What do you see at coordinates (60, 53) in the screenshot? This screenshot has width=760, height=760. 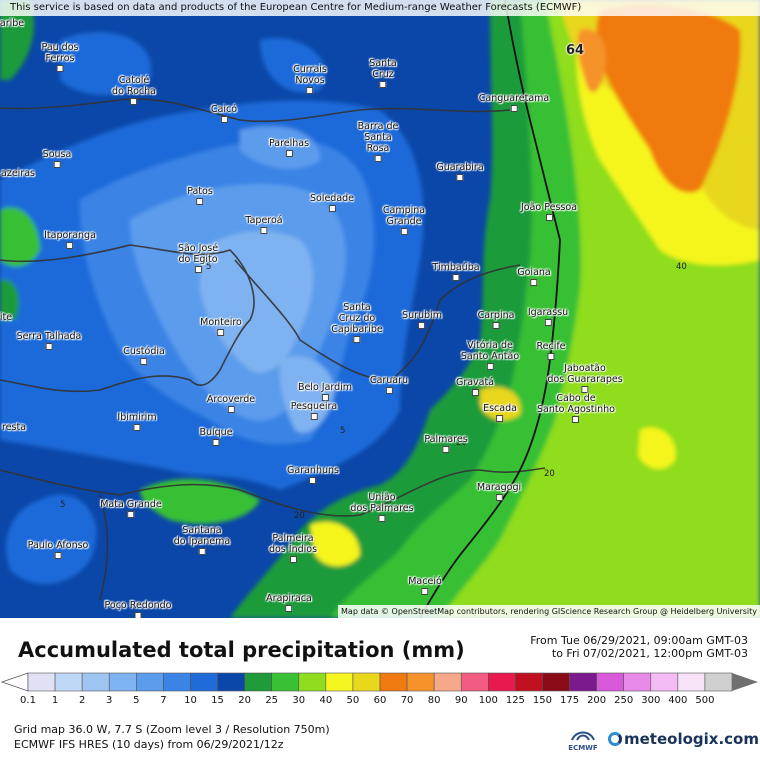 I see `city-name: Pau dos Ferros` at bounding box center [60, 53].